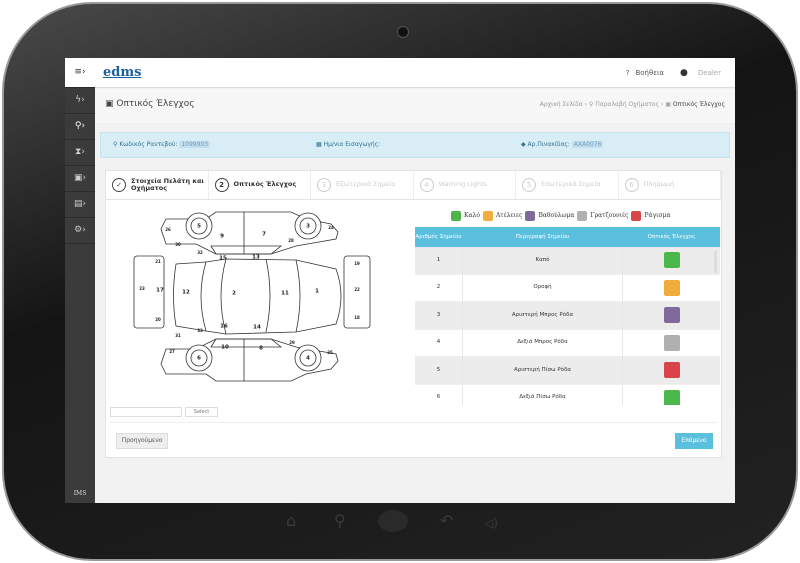 The image size is (800, 563). I want to click on diagram-point-label: 32, so click(200, 252).